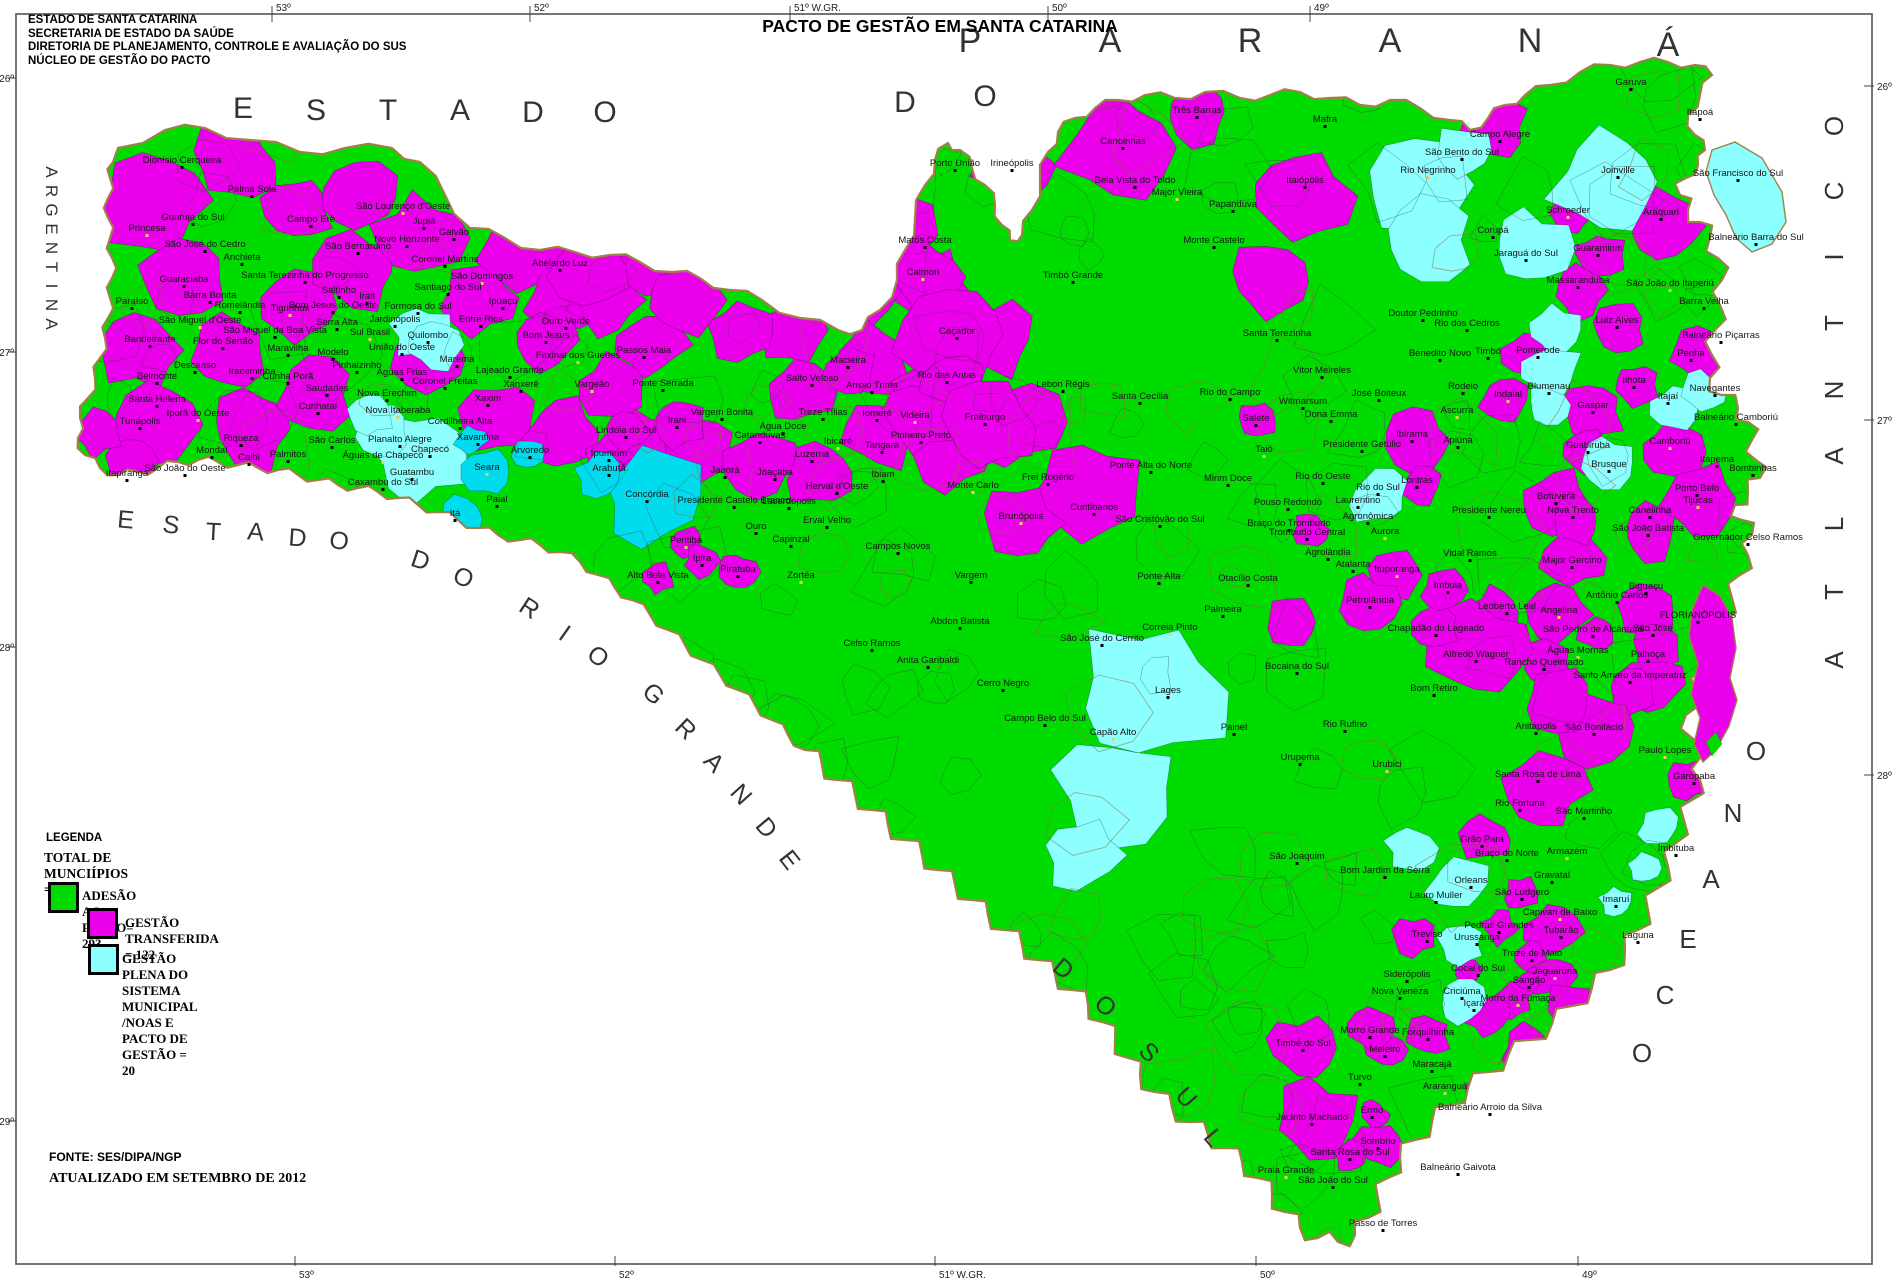 The image size is (1892, 1281). What do you see at coordinates (1593, 629) in the screenshot?
I see `city-label: São Pedro de Alcântara` at bounding box center [1593, 629].